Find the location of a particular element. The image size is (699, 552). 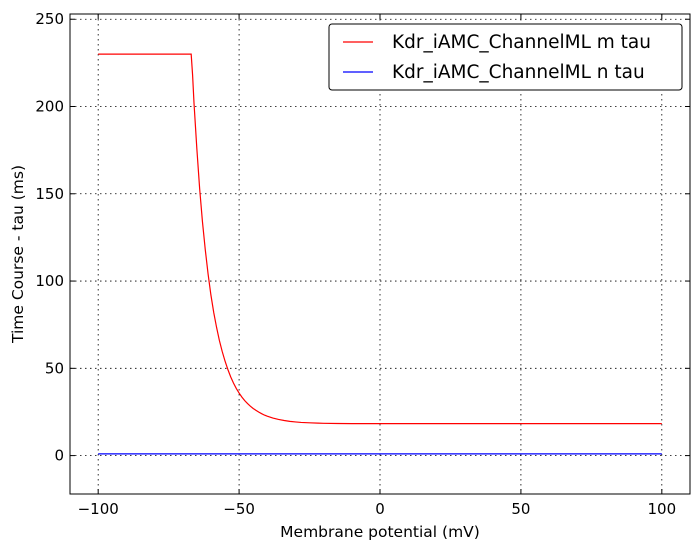

y-tick-label: 150 is located at coordinates (49, 194).